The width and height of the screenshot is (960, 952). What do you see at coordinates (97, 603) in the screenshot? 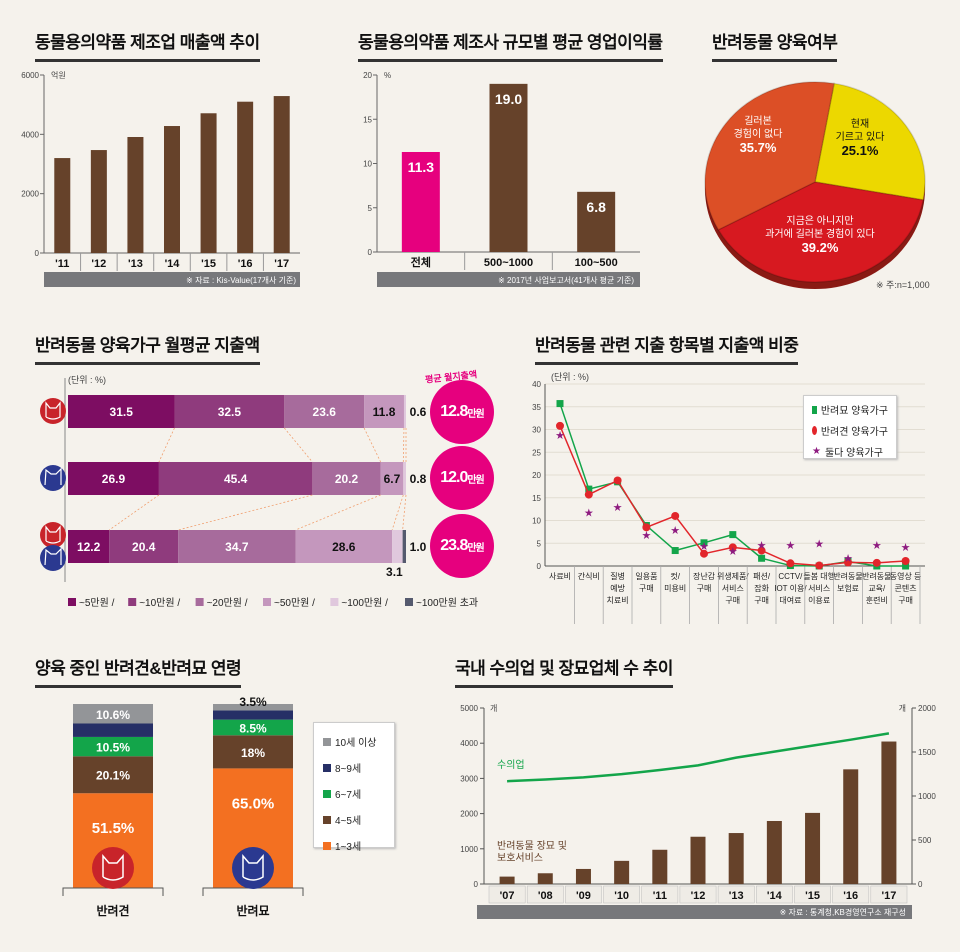
I see `legend-label: ~5만원 /` at bounding box center [97, 603].